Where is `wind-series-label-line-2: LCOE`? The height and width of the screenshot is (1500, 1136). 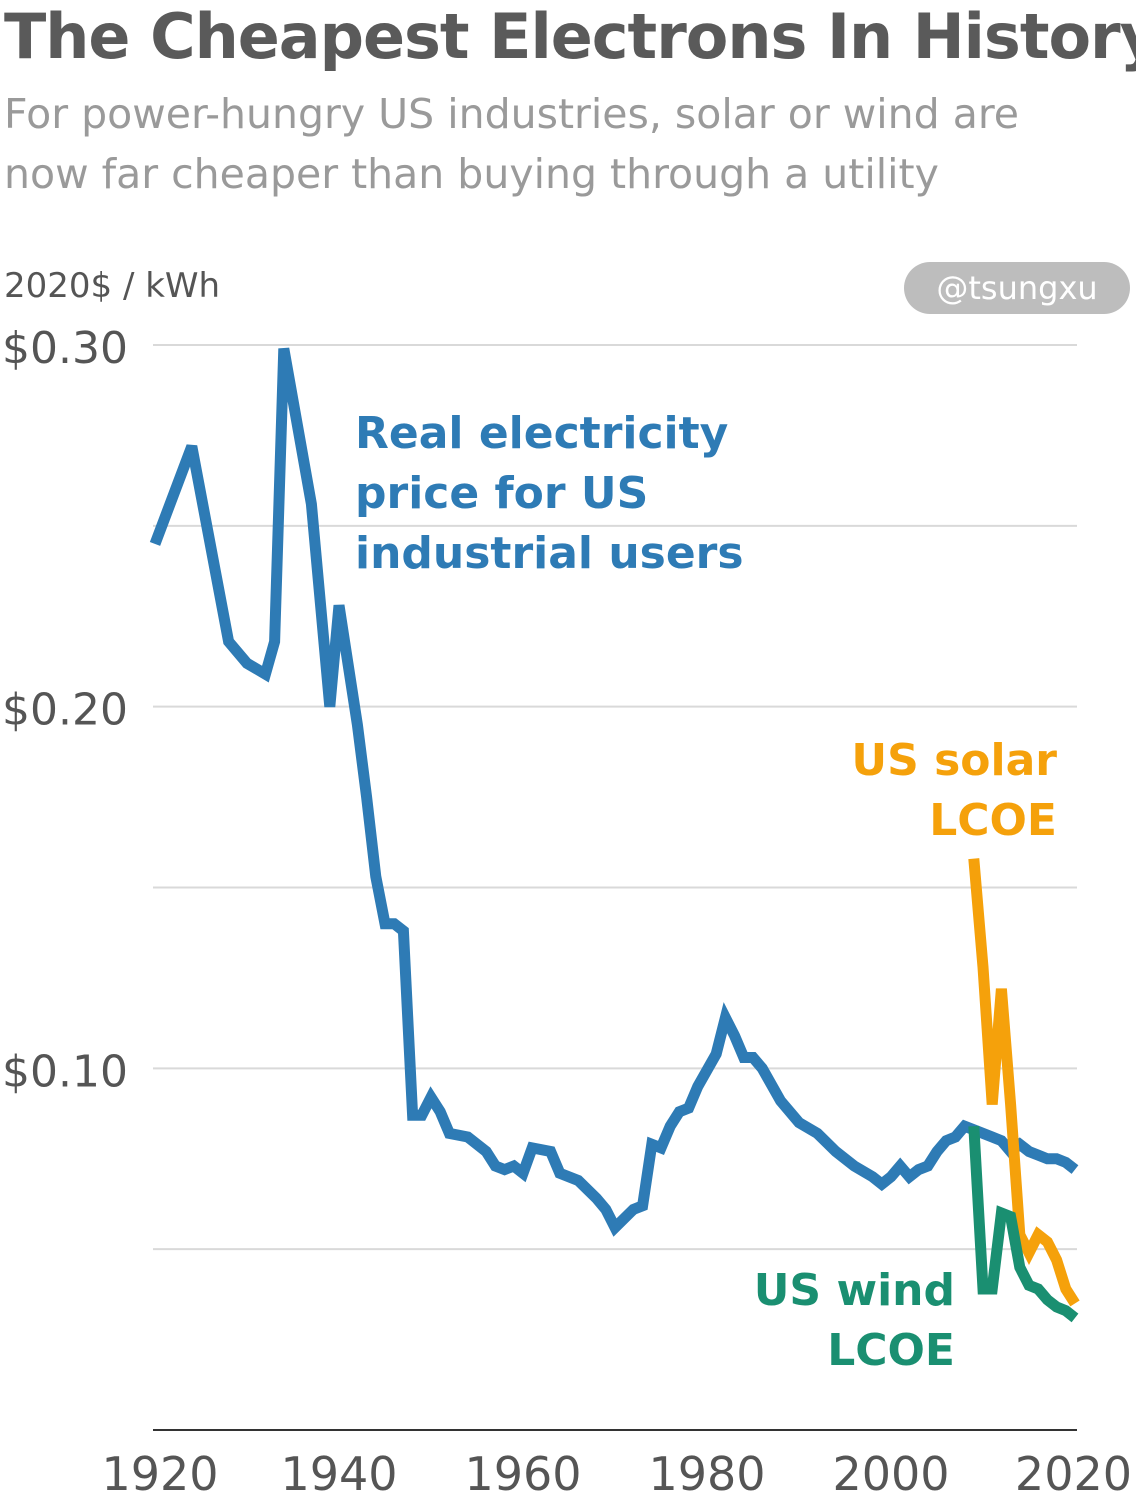
wind-series-label-line-2: LCOE is located at coordinates (891, 1350).